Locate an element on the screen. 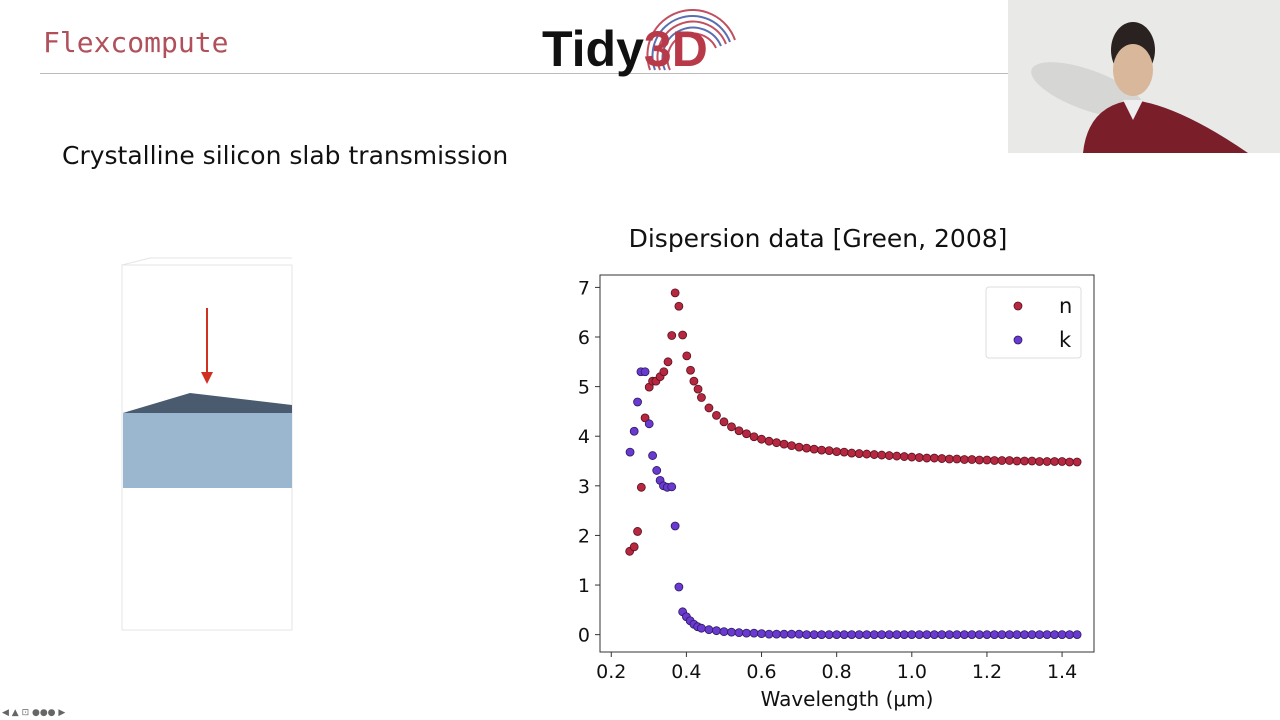  silicon-slab-illustration is located at coordinates (207, 444).